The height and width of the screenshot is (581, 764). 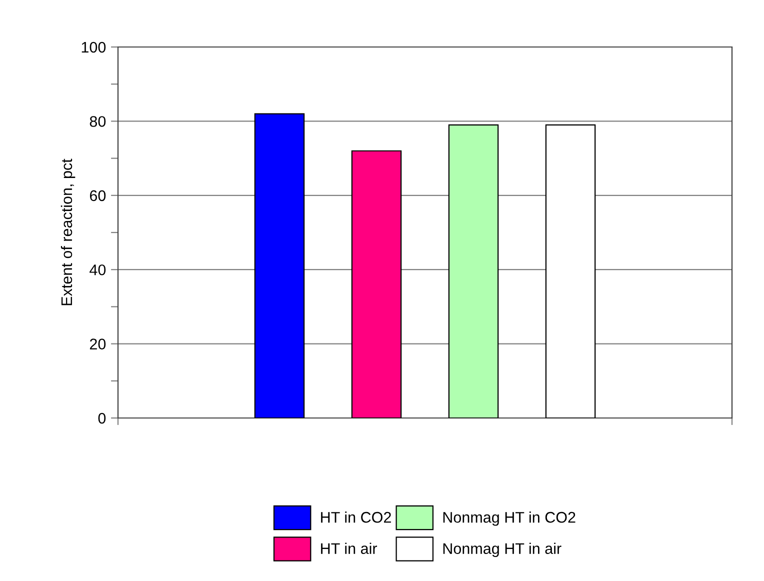 I want to click on y-tick-label: 0, so click(x=102, y=418).